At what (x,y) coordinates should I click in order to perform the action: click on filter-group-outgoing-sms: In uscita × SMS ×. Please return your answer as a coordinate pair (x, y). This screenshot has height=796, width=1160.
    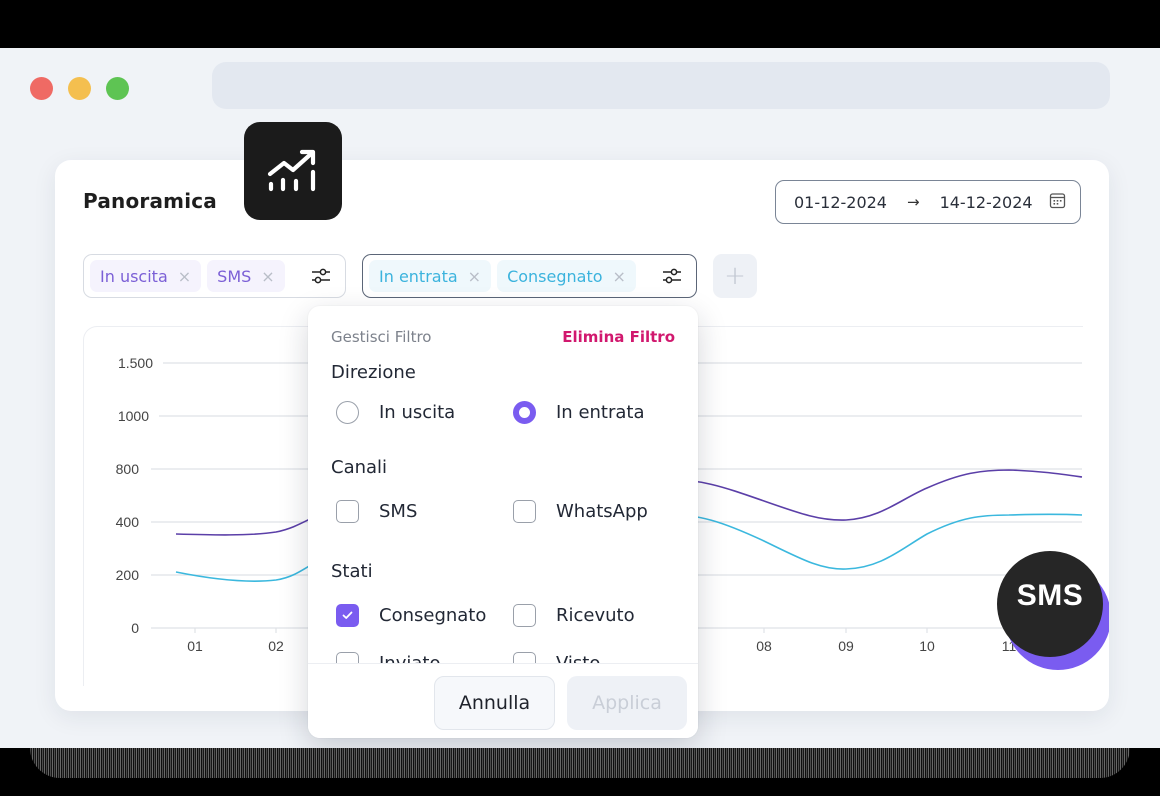
    Looking at the image, I should click on (214, 276).